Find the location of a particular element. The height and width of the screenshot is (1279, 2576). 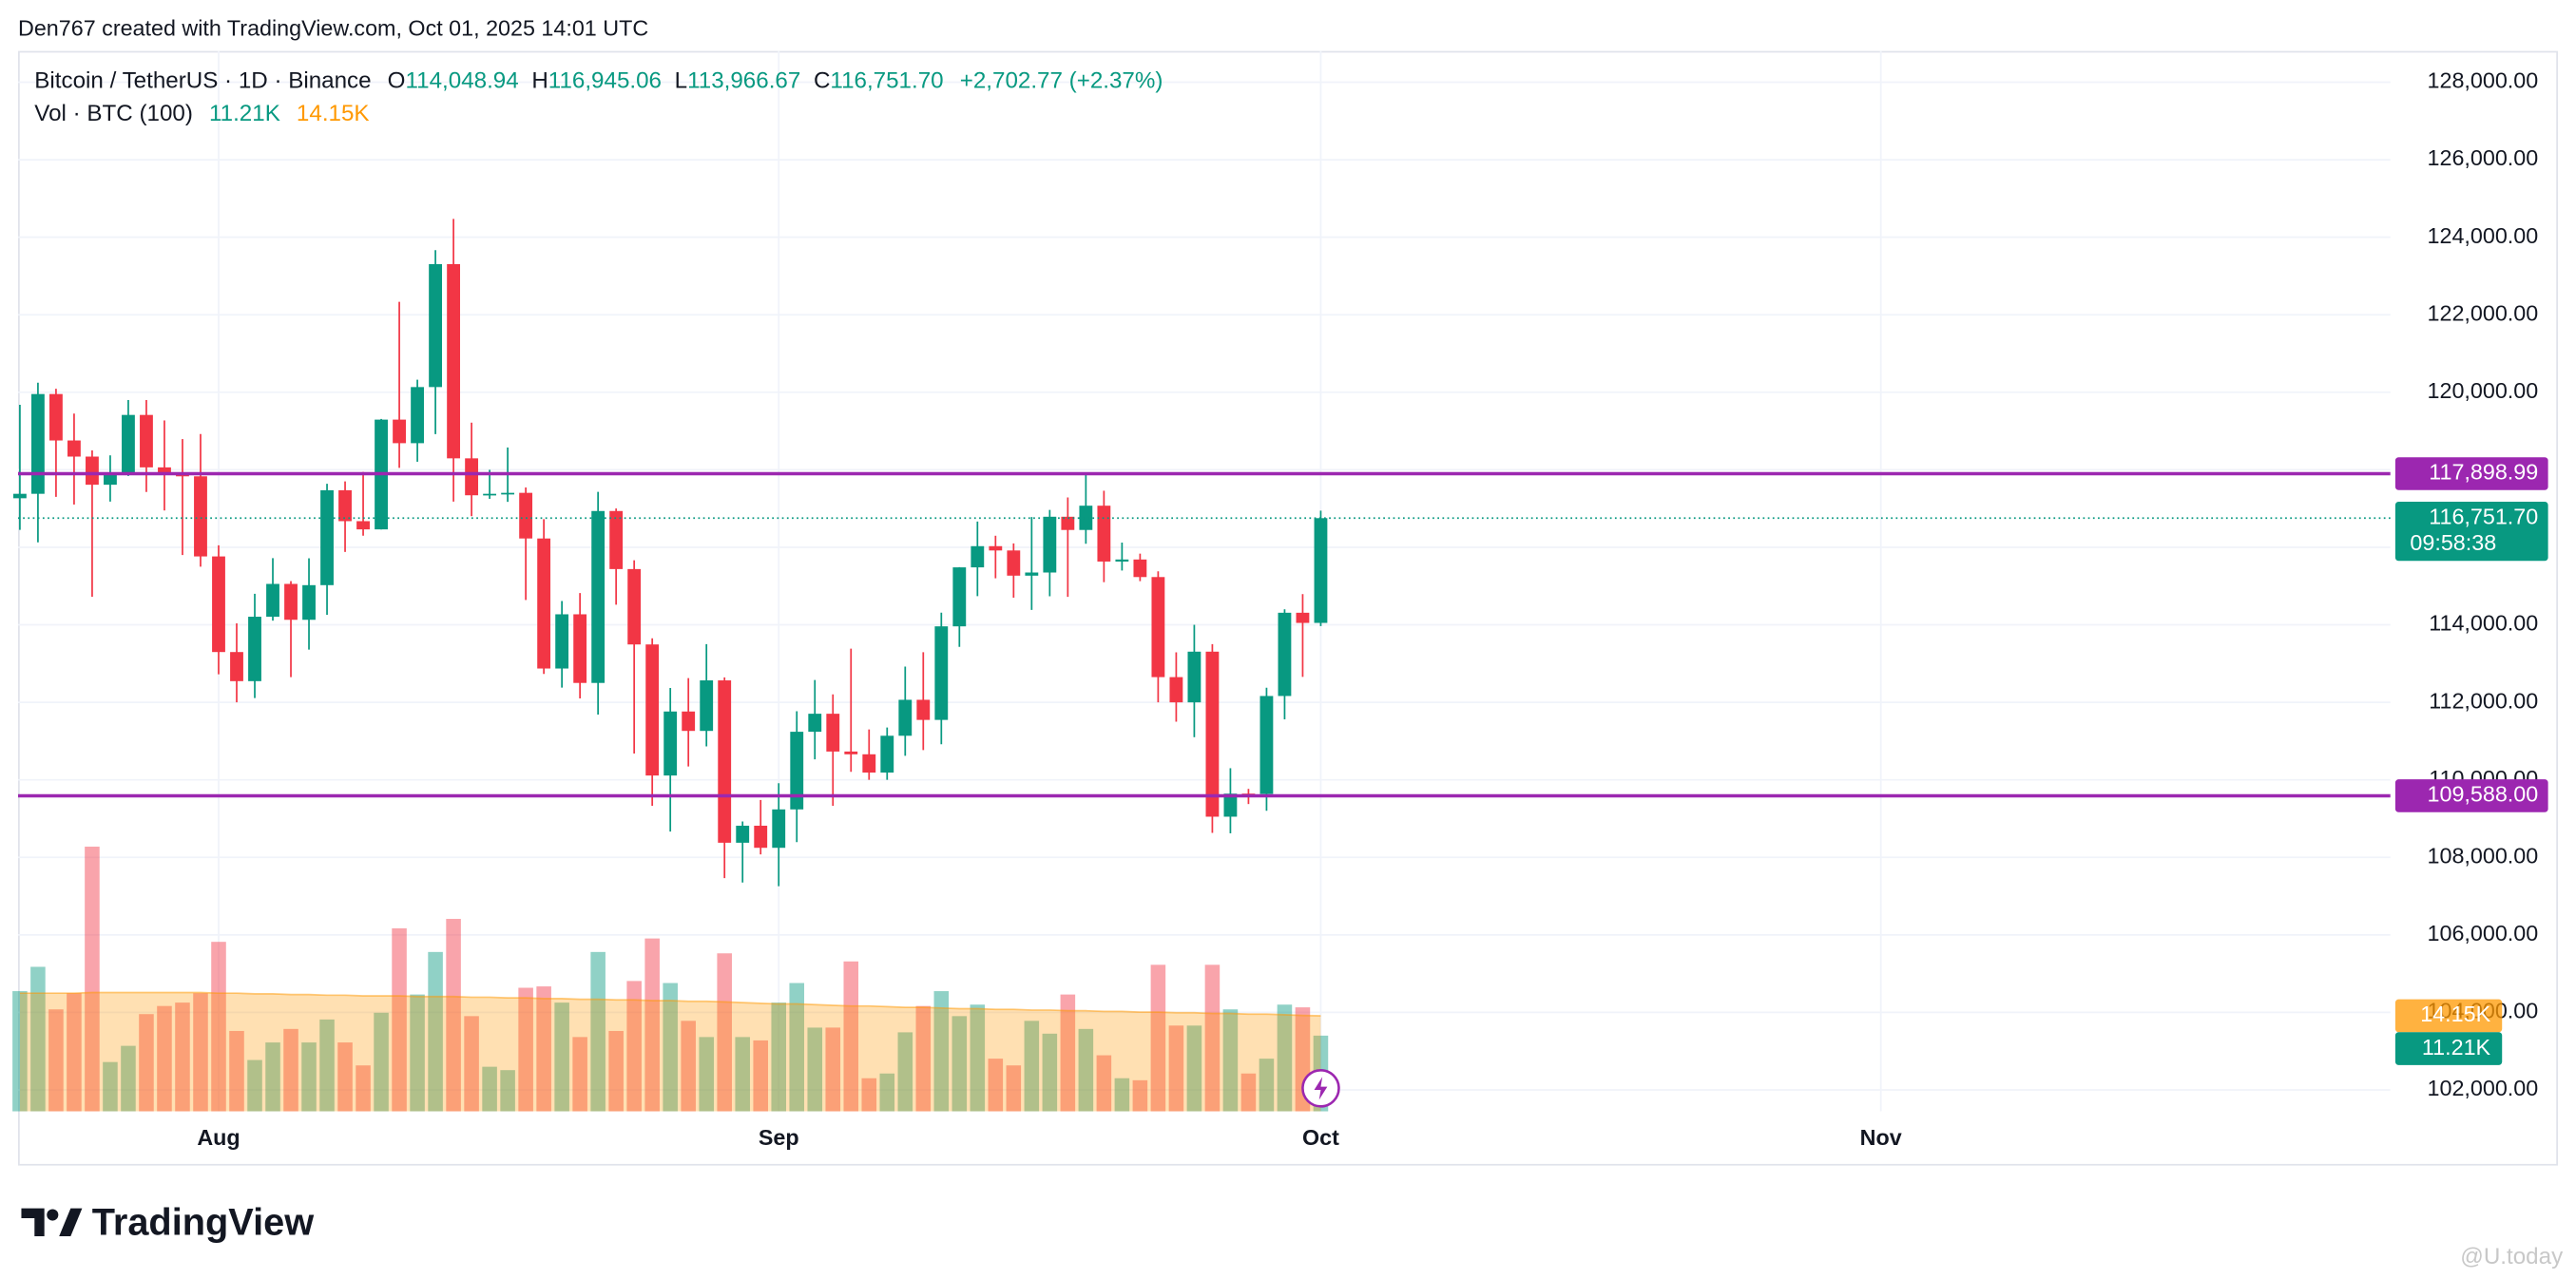

y-tick-label: 112,000.00 is located at coordinates (2484, 700).